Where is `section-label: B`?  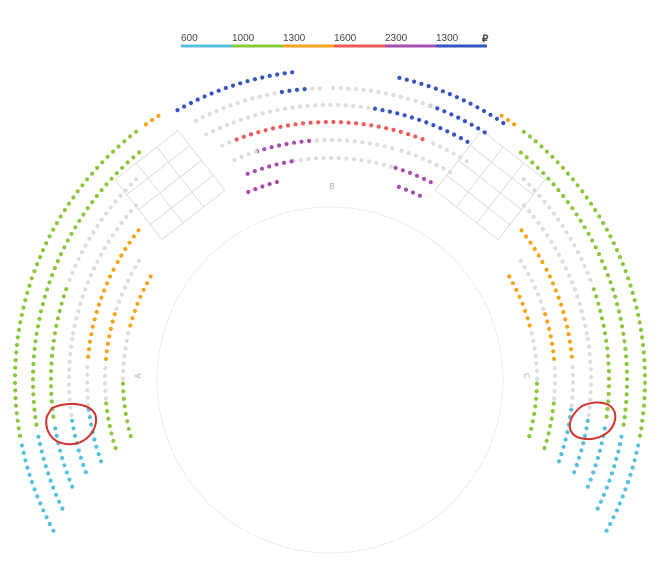 section-label: B is located at coordinates (331, 186).